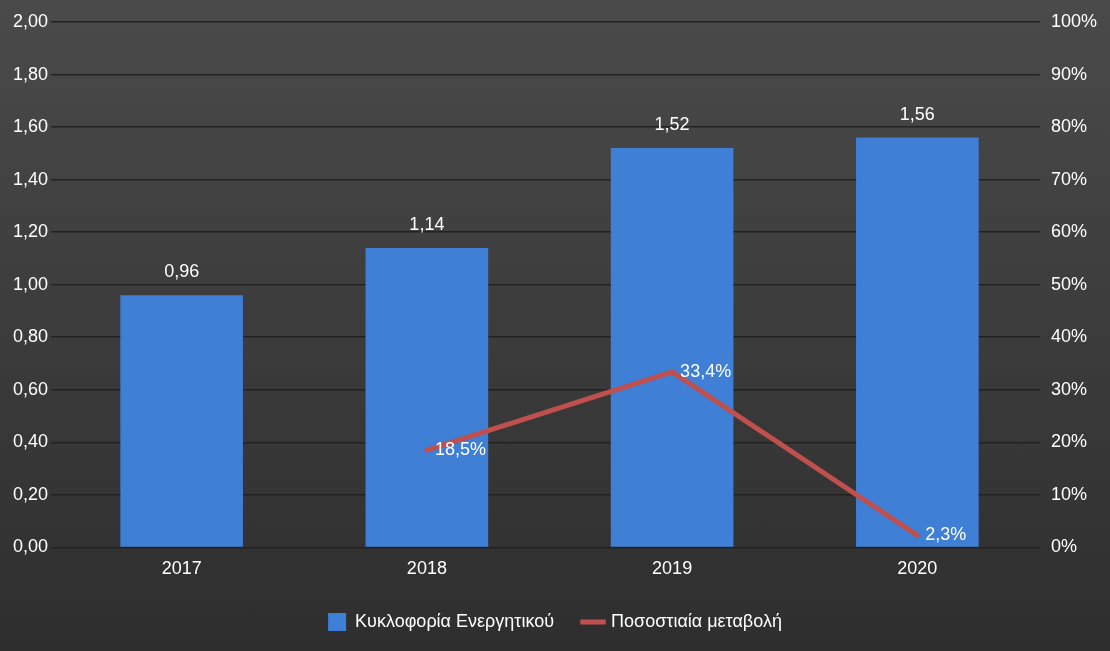  What do you see at coordinates (1068, 73) in the screenshot?
I see `y2-tick-label: 90%` at bounding box center [1068, 73].